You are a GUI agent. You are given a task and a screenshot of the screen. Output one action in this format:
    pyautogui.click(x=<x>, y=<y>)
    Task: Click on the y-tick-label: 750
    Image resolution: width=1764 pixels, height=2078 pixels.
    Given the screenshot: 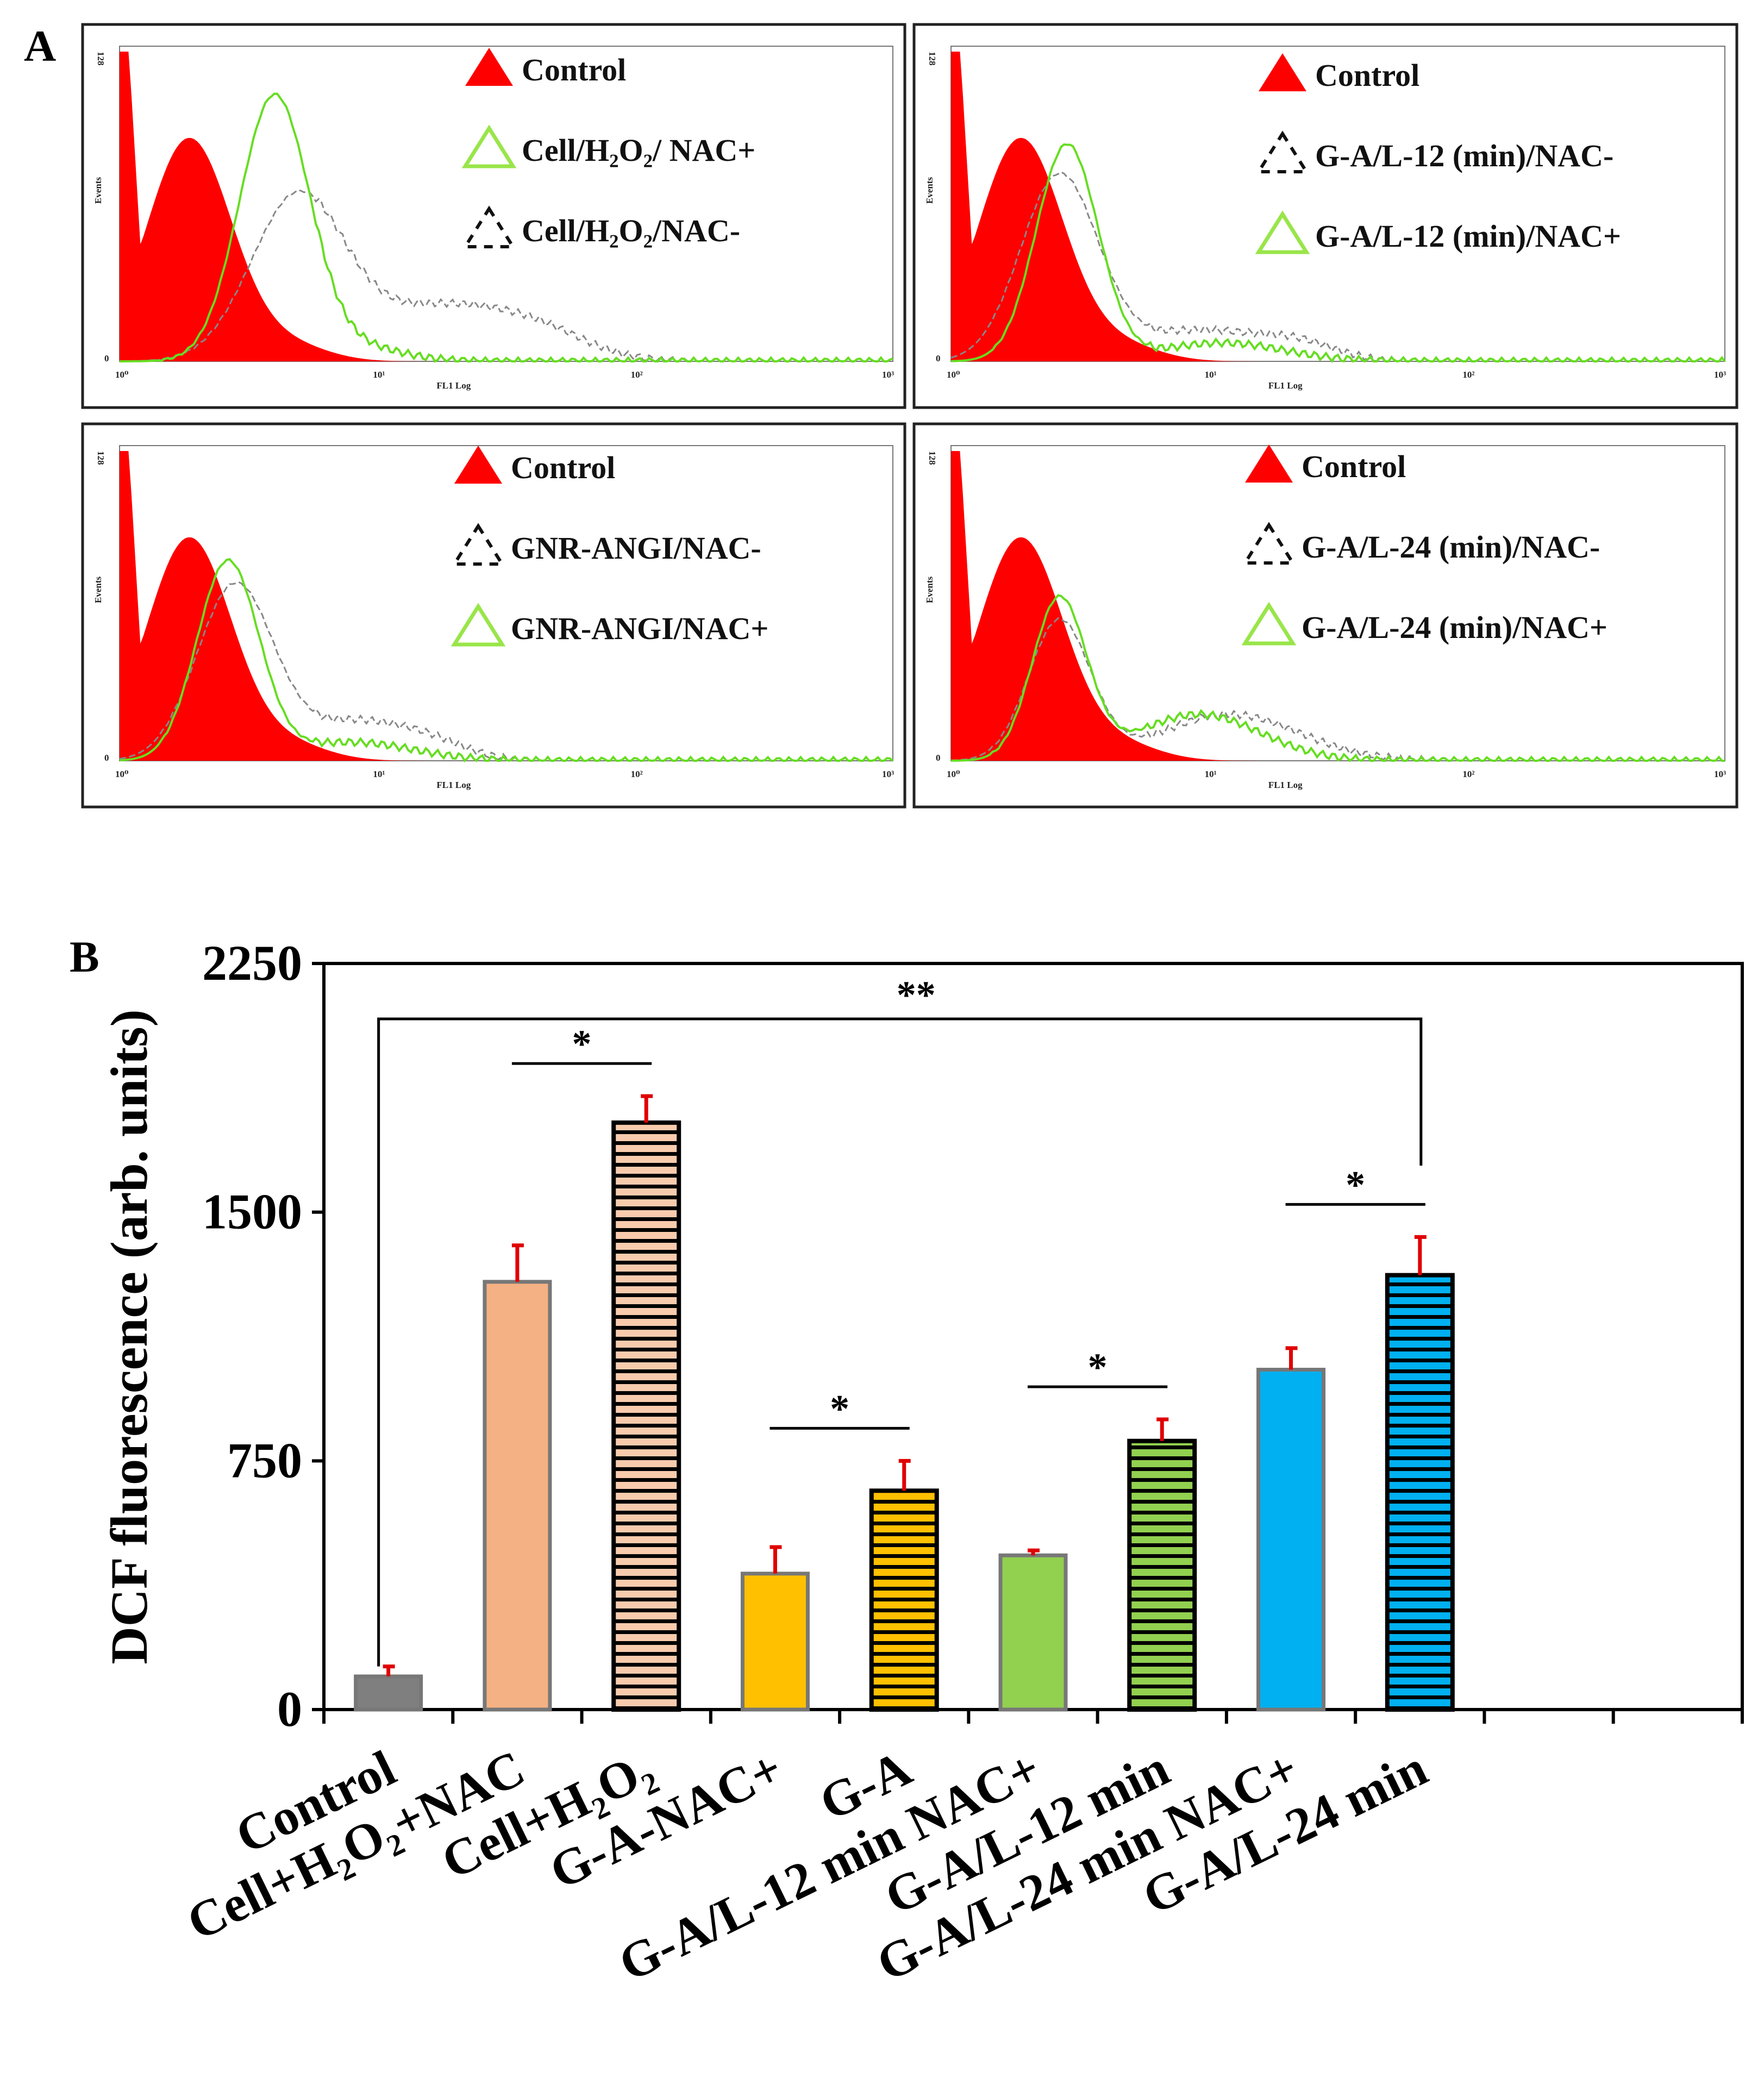 What is the action you would take?
    pyautogui.click(x=264, y=1460)
    